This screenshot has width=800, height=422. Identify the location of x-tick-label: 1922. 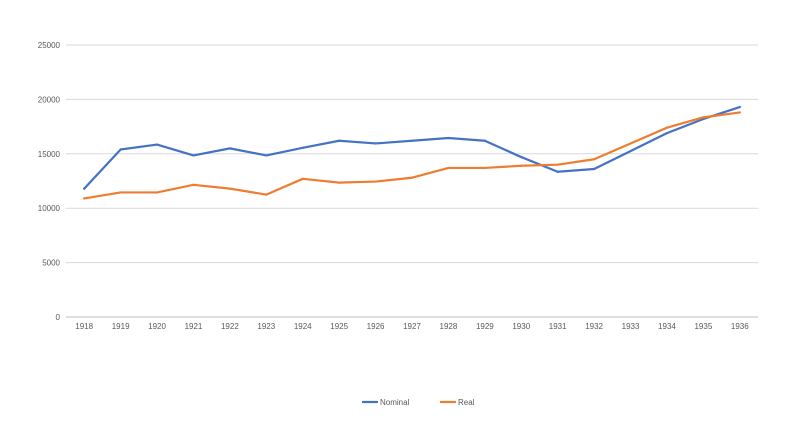
(230, 326).